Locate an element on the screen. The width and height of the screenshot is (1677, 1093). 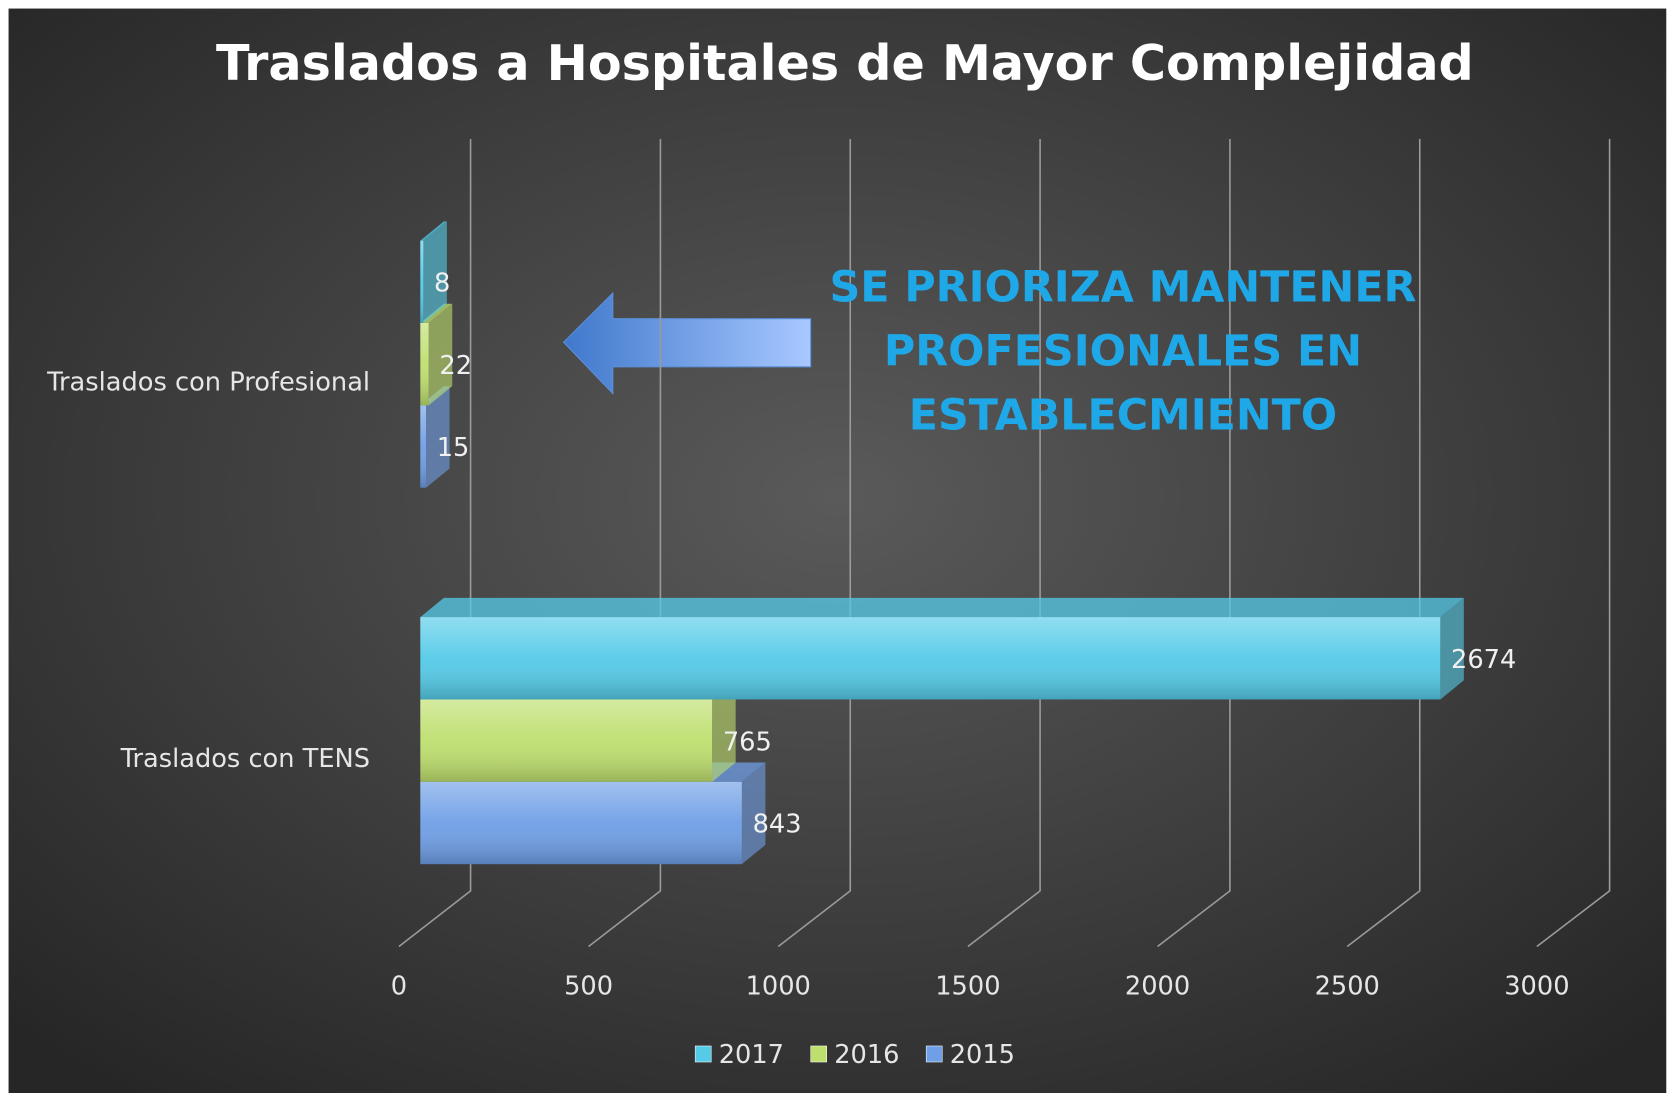
value-label: 22 is located at coordinates (455, 366).